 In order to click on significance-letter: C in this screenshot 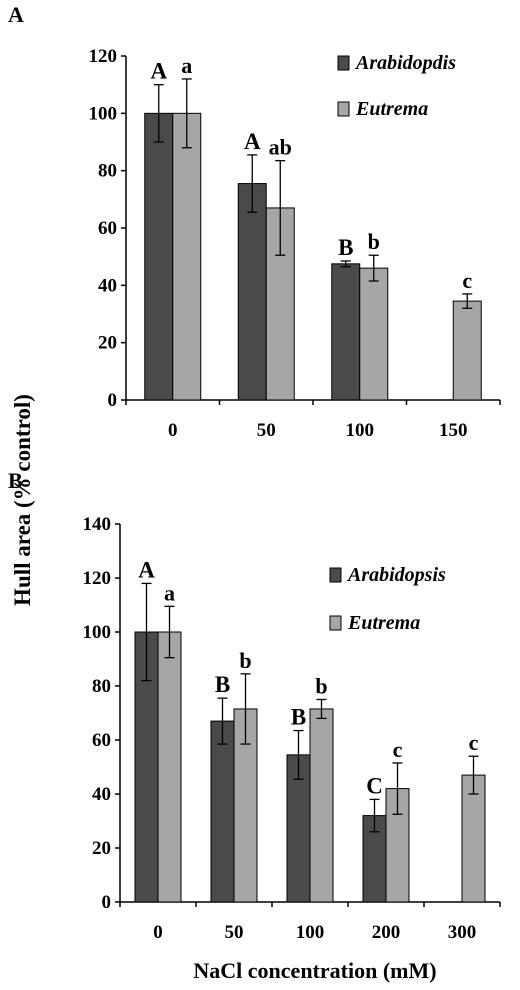, I will do `click(374, 785)`.